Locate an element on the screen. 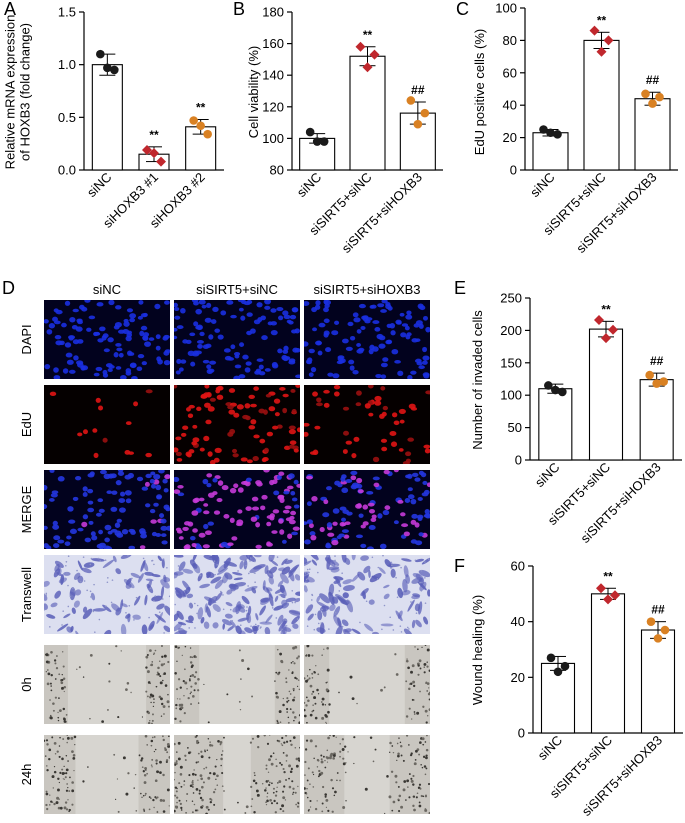  x-tick-label: siNC is located at coordinates (550, 748).